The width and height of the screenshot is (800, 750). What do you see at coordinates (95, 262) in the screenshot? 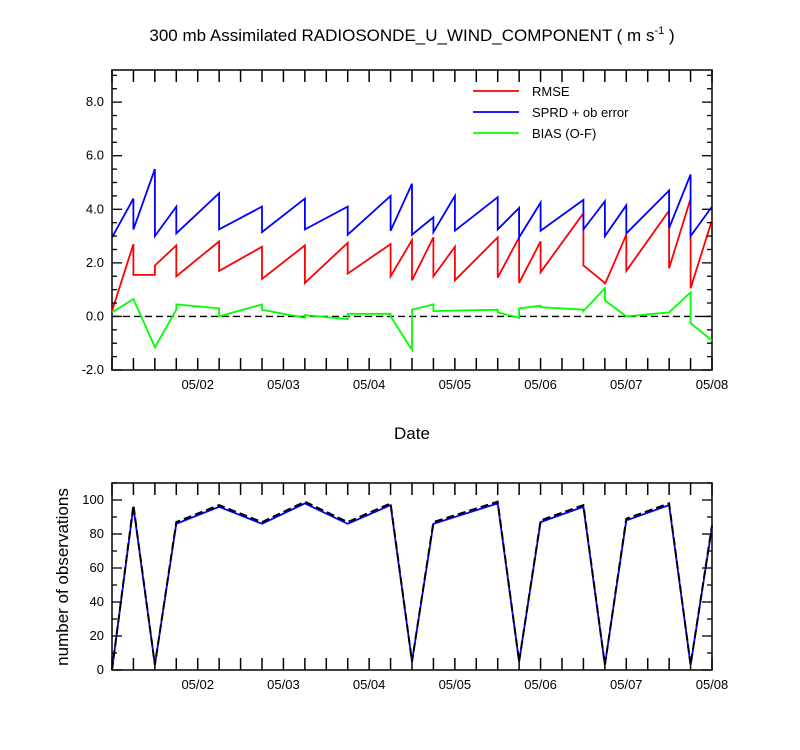
I see `y-tick-label: 2.0` at bounding box center [95, 262].